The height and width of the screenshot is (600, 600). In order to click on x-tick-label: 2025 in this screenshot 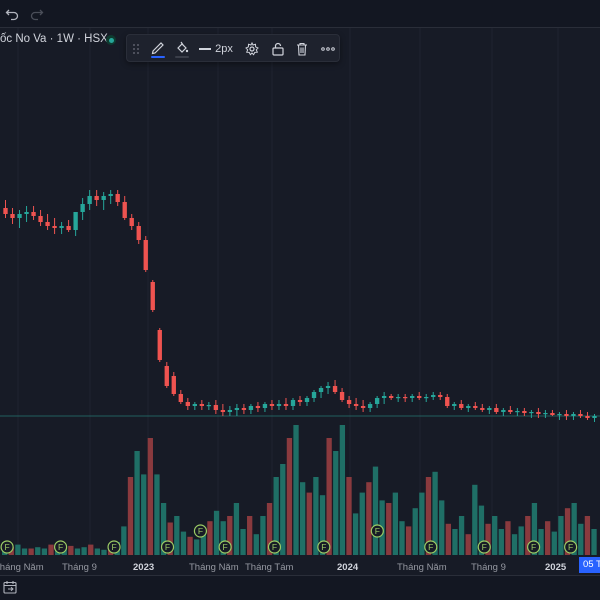, I will do `click(556, 567)`.